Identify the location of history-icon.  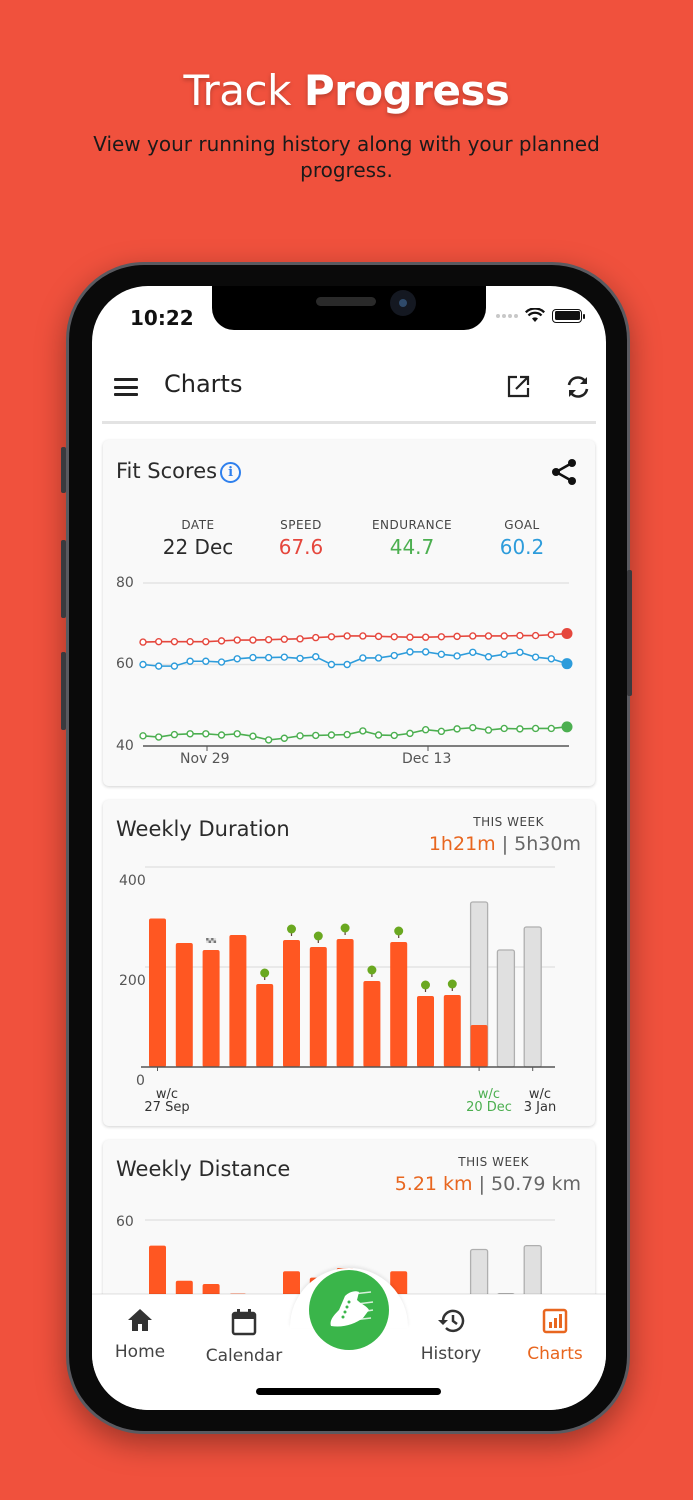
(451, 1321).